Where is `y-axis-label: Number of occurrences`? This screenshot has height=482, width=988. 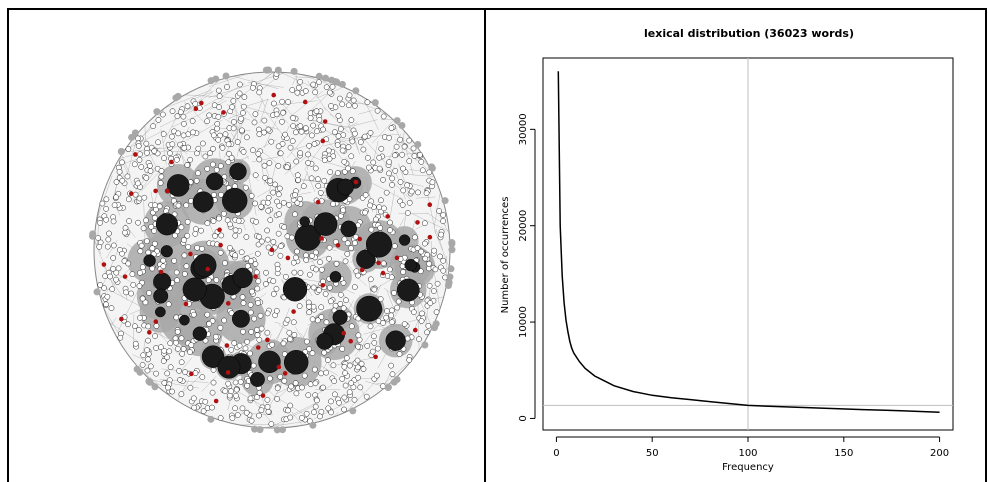
y-axis-label: Number of occurrences is located at coordinates (505, 255).